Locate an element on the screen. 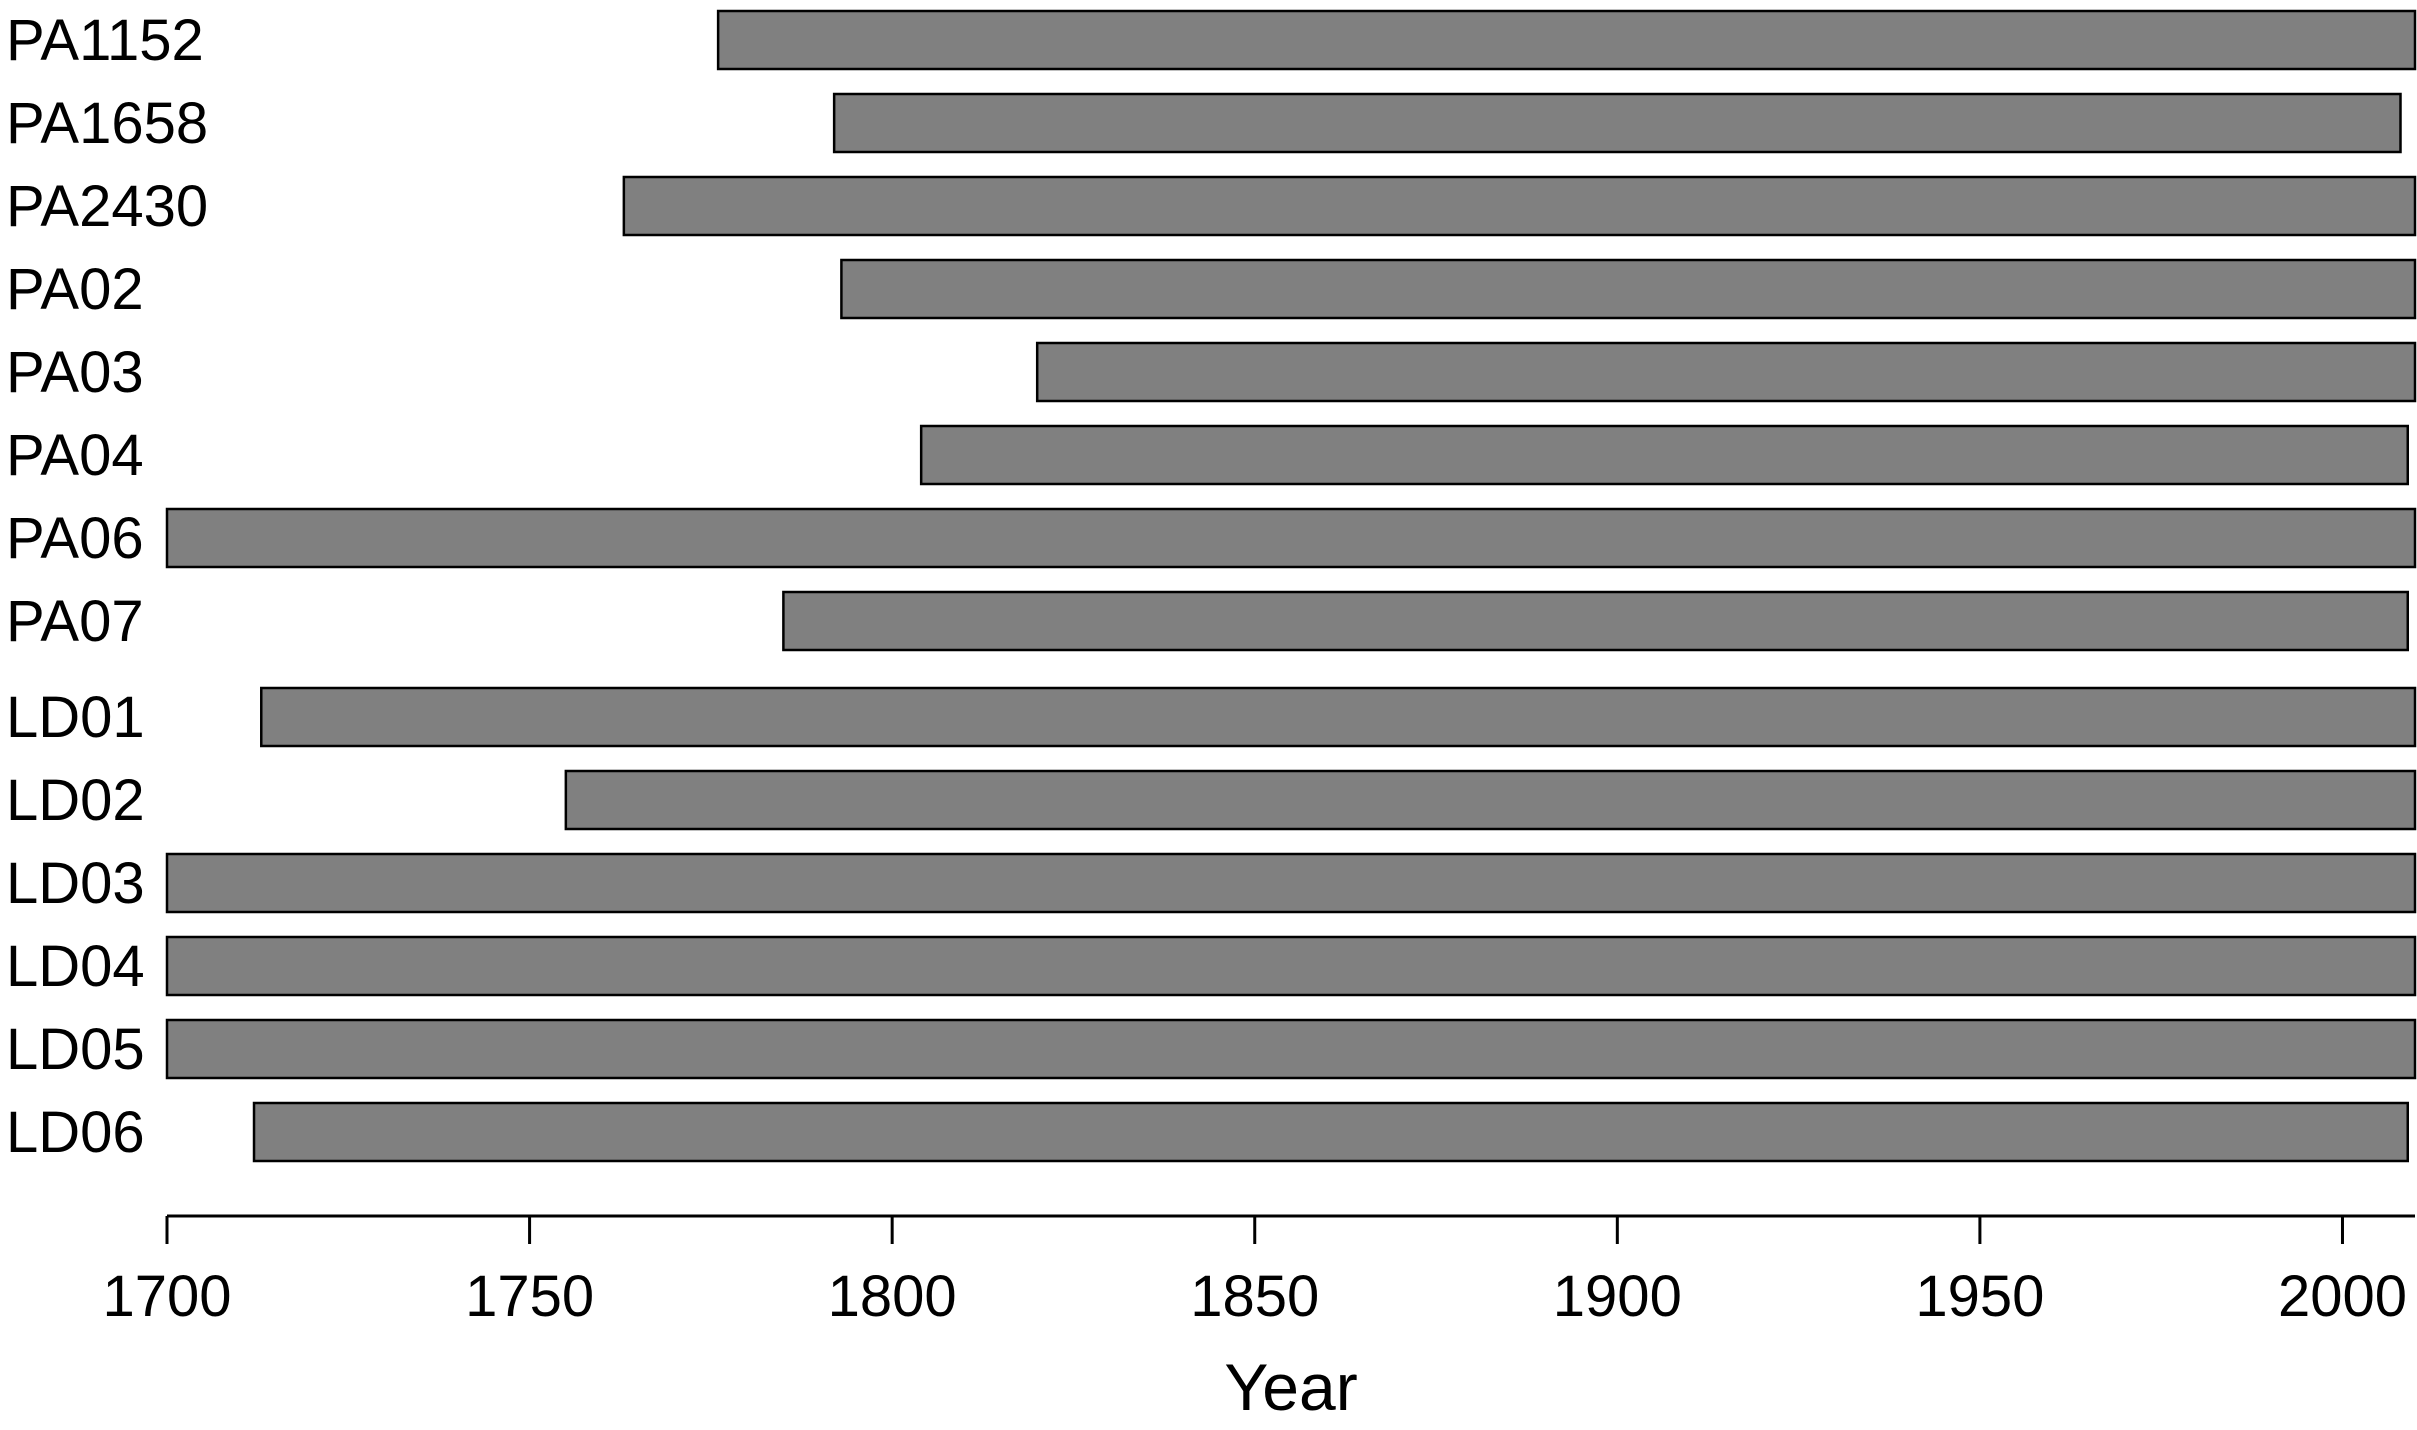 The image size is (2417, 1430). bar-ld05 is located at coordinates (1291, 1049).